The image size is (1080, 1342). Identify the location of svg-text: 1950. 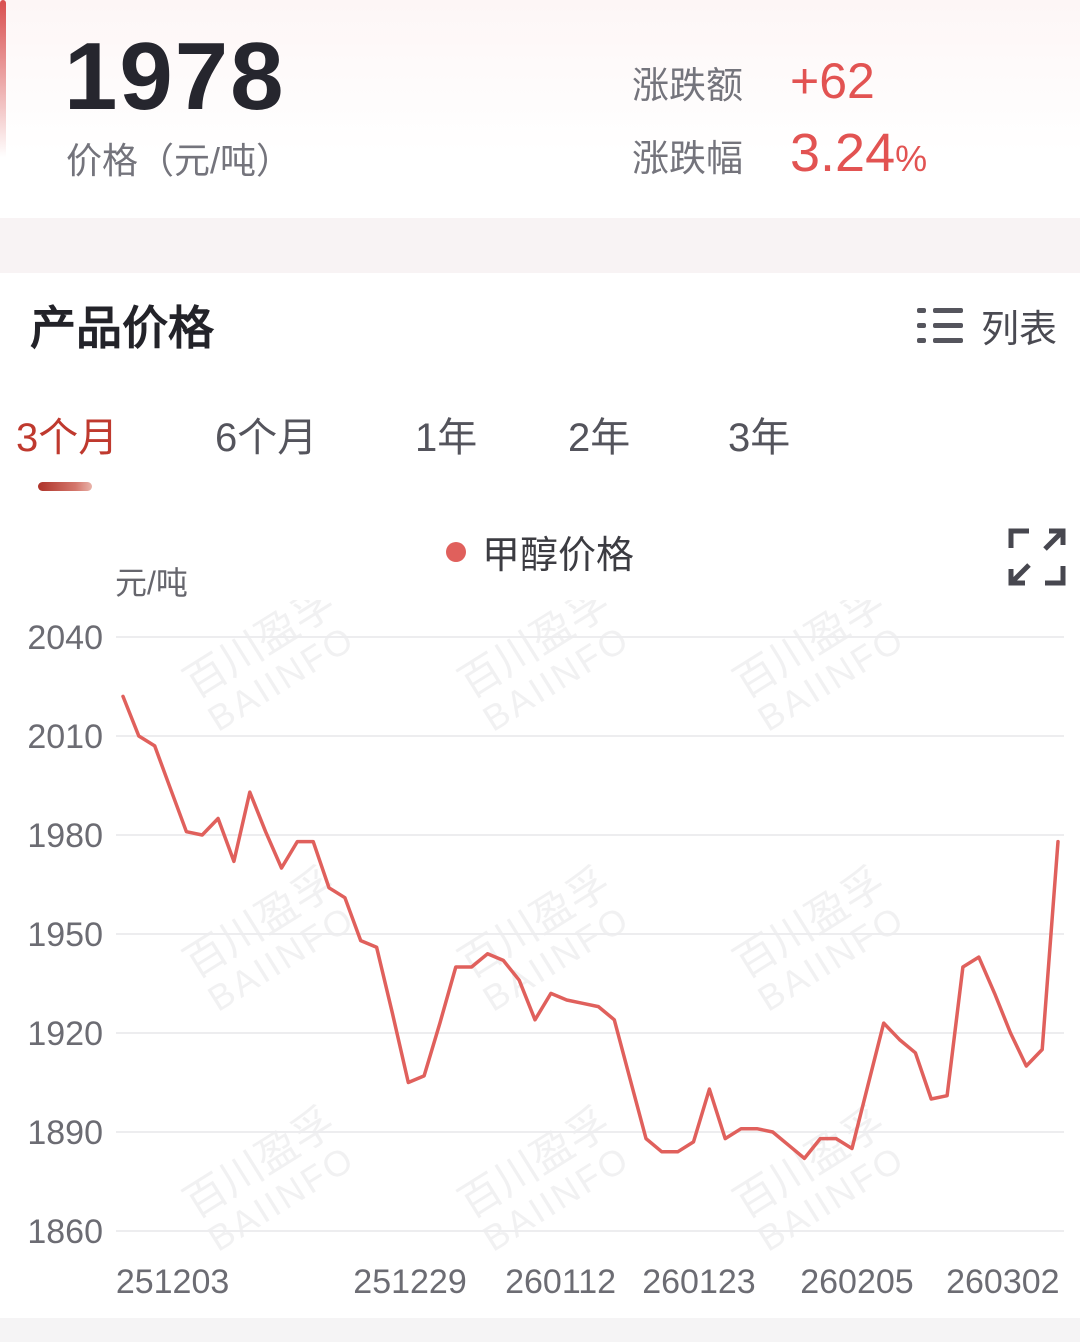
(65, 935).